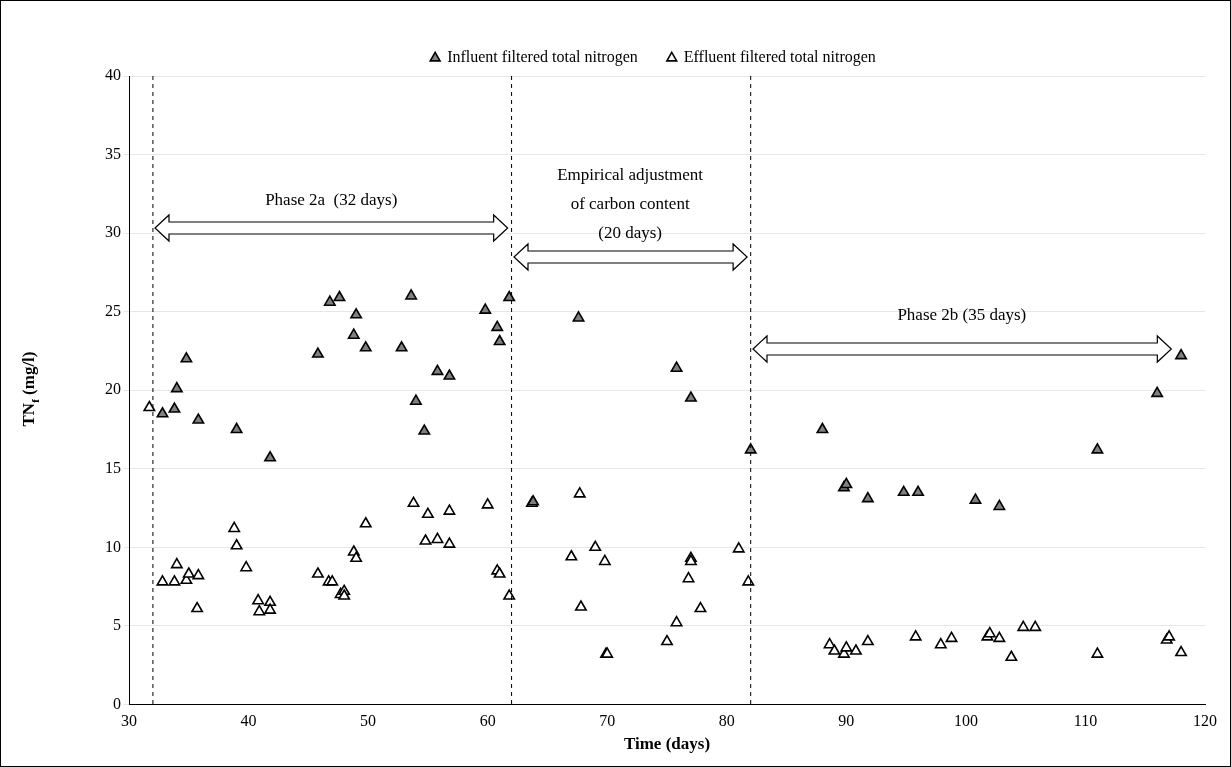 The width and height of the screenshot is (1231, 767). What do you see at coordinates (113, 153) in the screenshot?
I see `y-tick-label: 35` at bounding box center [113, 153].